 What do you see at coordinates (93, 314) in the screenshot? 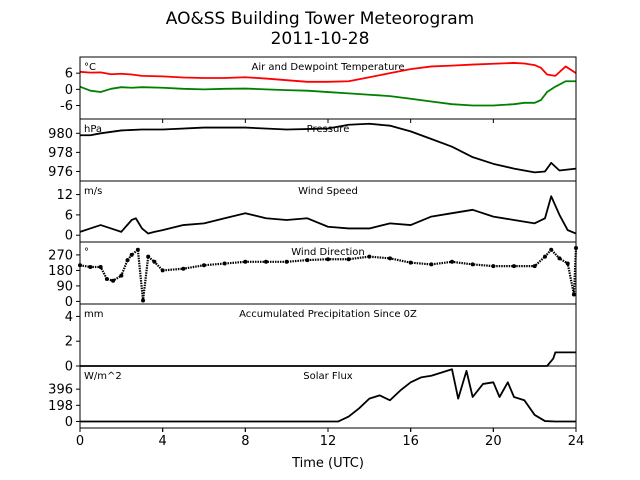
I see `panel-accumulated-precipitation-since-0z-unit: mm` at bounding box center [93, 314].